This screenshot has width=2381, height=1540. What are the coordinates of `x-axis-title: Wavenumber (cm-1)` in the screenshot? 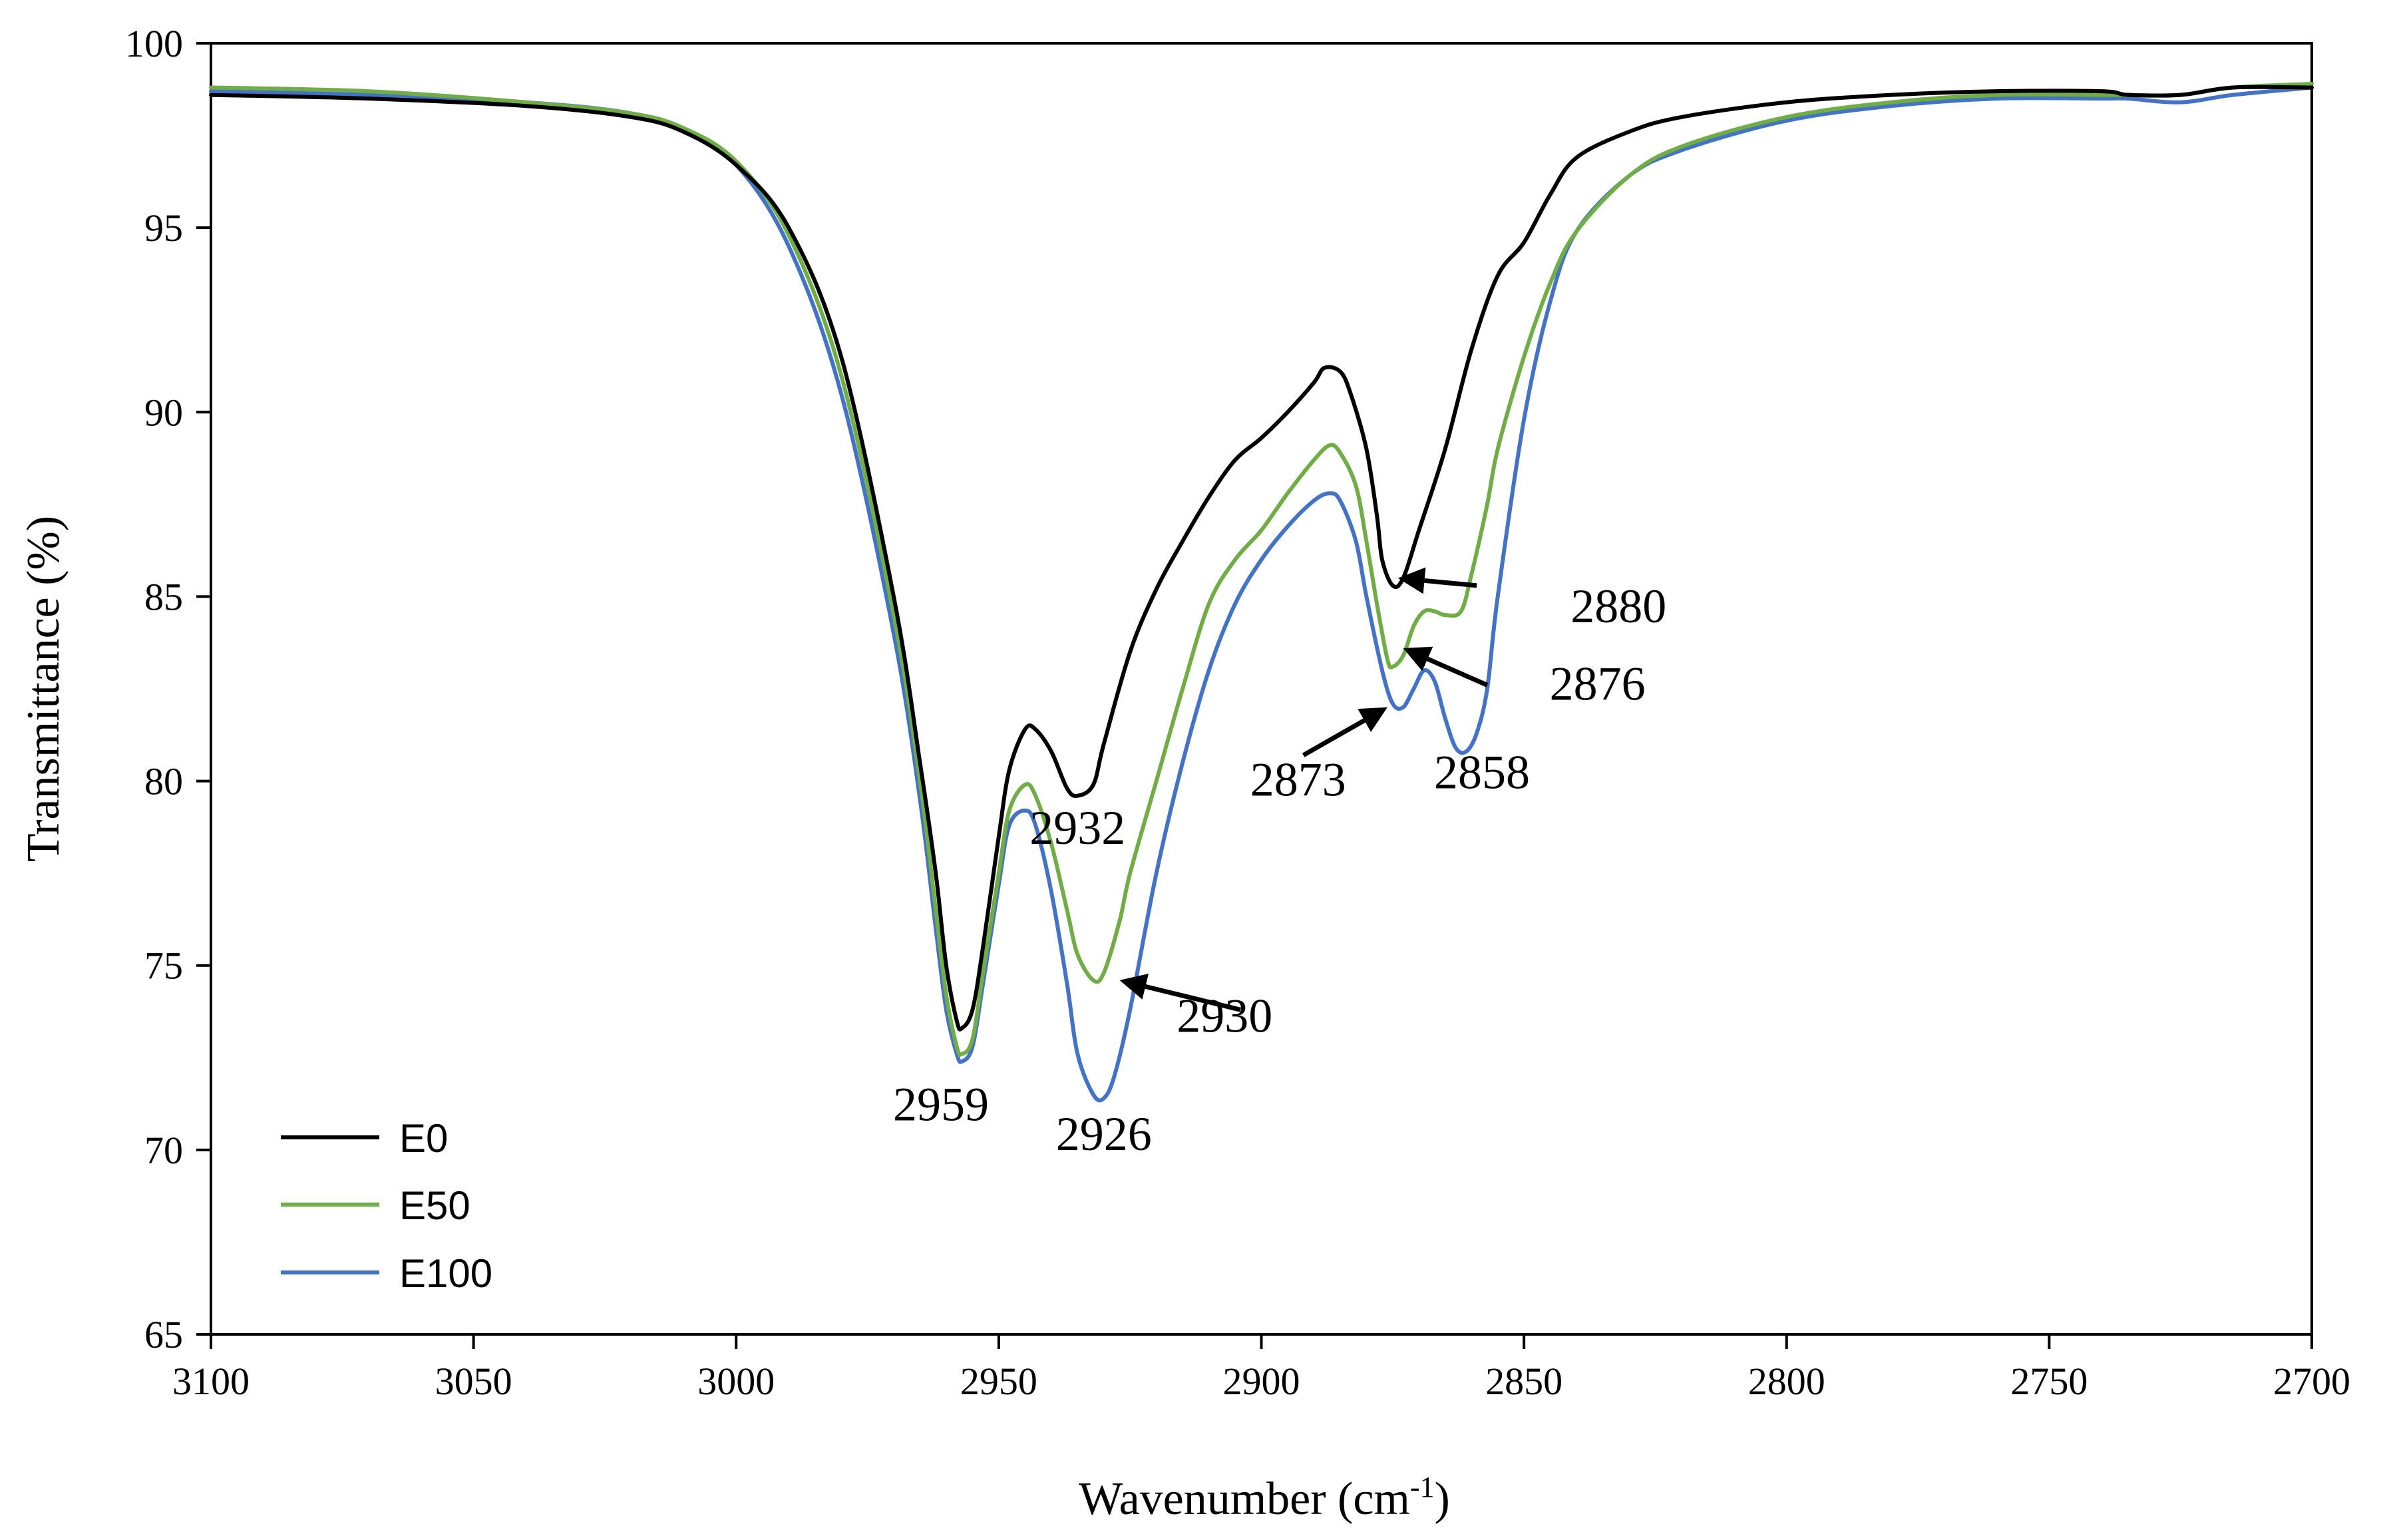 It's located at (1264, 1498).